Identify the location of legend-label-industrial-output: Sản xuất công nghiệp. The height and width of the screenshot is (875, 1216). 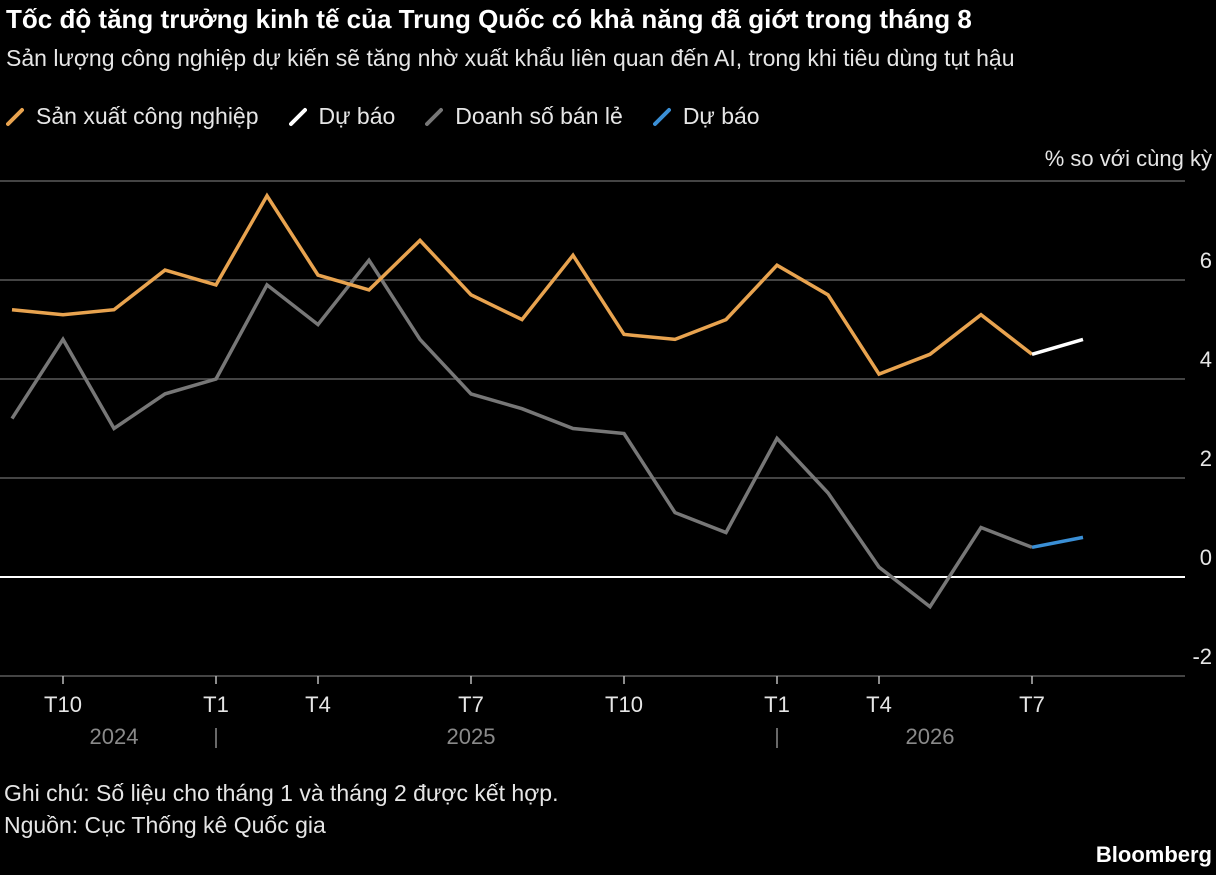
(147, 115).